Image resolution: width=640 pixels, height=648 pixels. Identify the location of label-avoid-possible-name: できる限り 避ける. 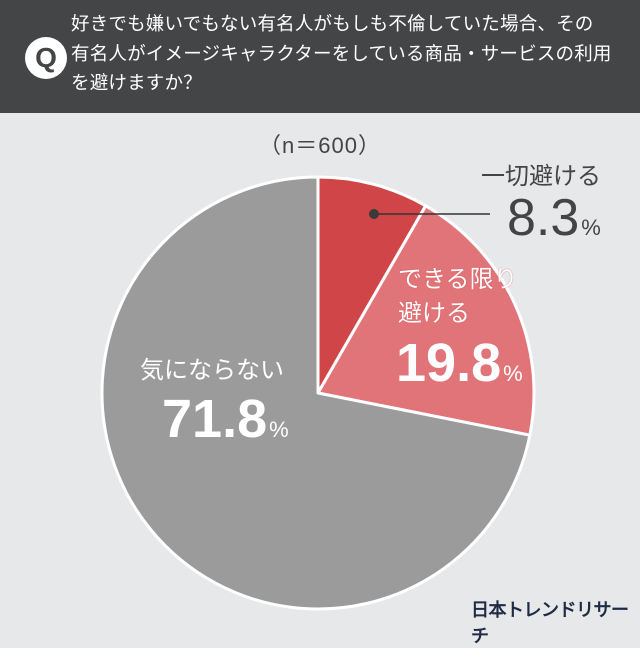
(458, 296).